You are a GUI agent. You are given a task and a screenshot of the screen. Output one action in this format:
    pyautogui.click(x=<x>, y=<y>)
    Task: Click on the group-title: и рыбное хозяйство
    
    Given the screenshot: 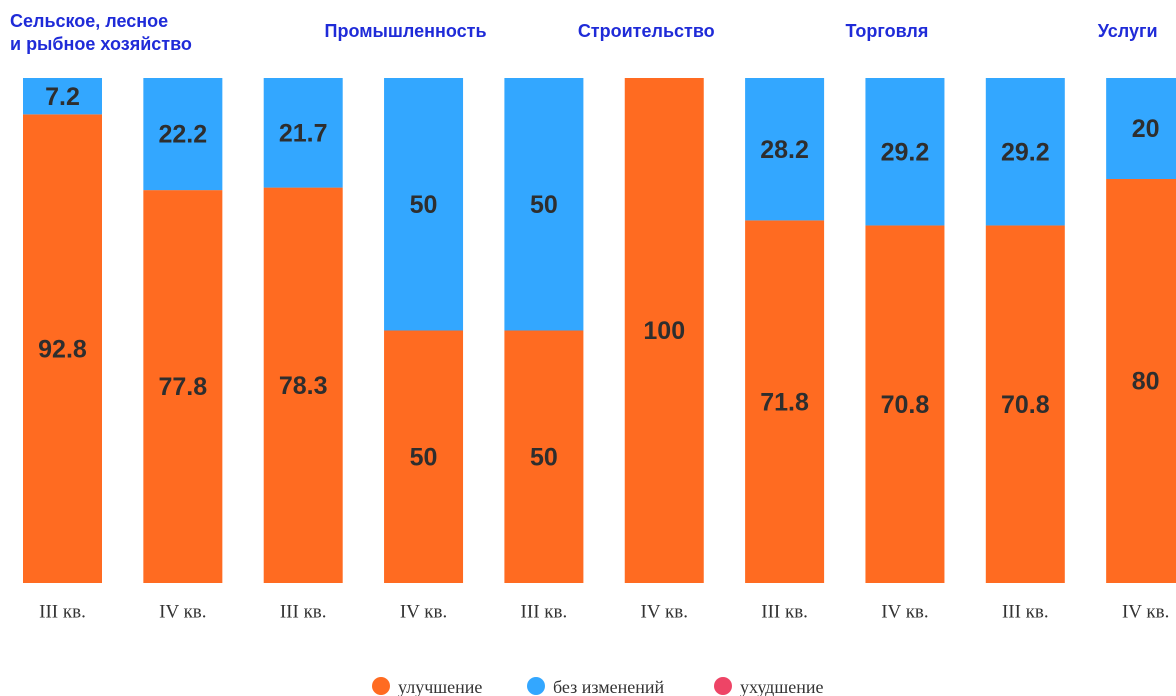 What is the action you would take?
    pyautogui.click(x=101, y=44)
    